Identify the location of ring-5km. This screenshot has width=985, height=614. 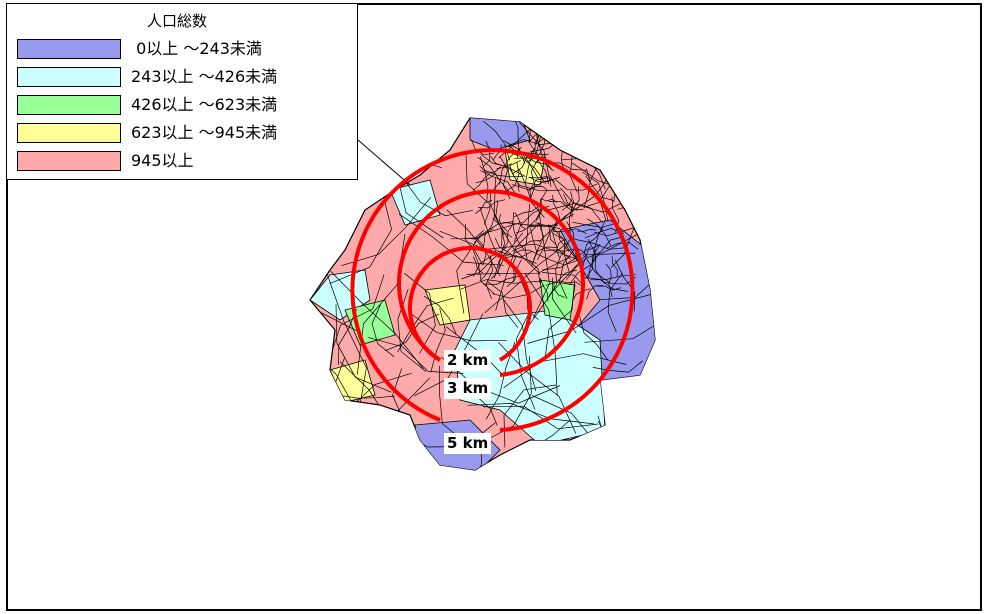
(492, 290).